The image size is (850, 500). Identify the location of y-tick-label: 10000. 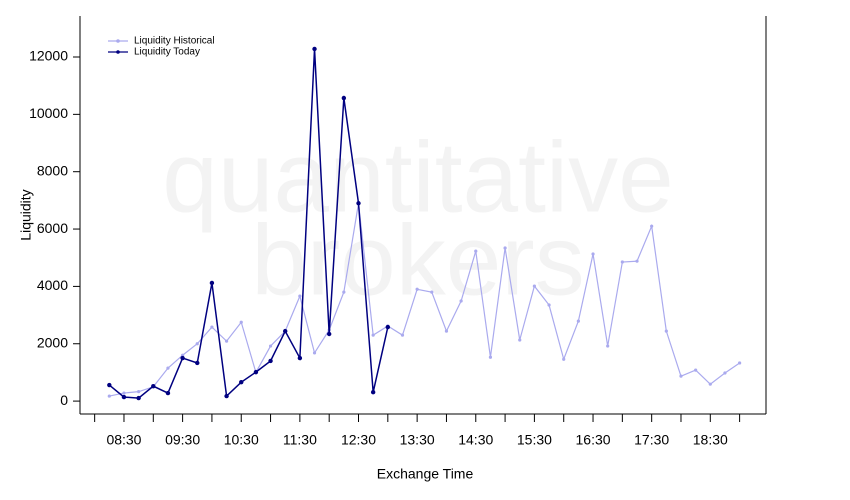
(48, 113).